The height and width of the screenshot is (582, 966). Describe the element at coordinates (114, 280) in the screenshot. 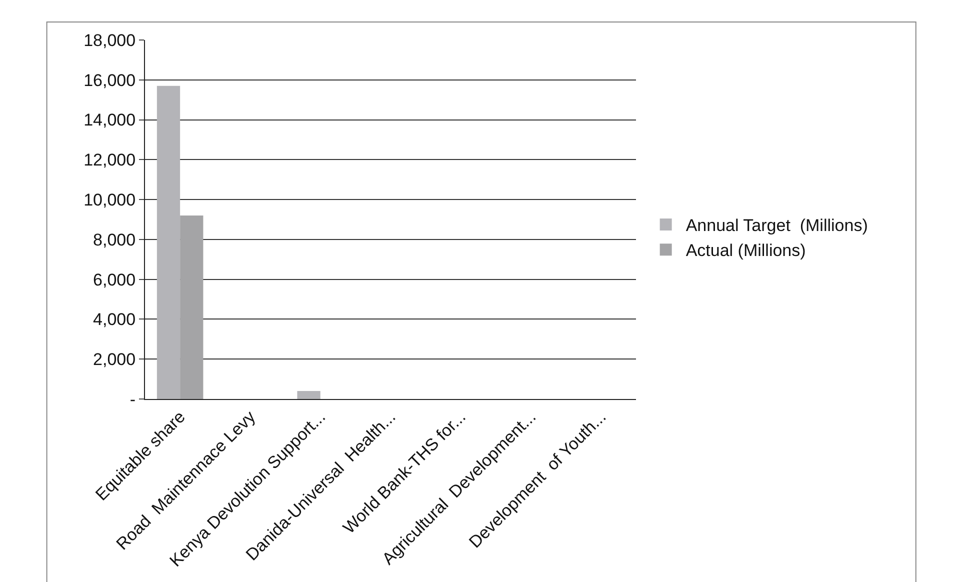

I see `y-tick-label: 6,000` at that location.